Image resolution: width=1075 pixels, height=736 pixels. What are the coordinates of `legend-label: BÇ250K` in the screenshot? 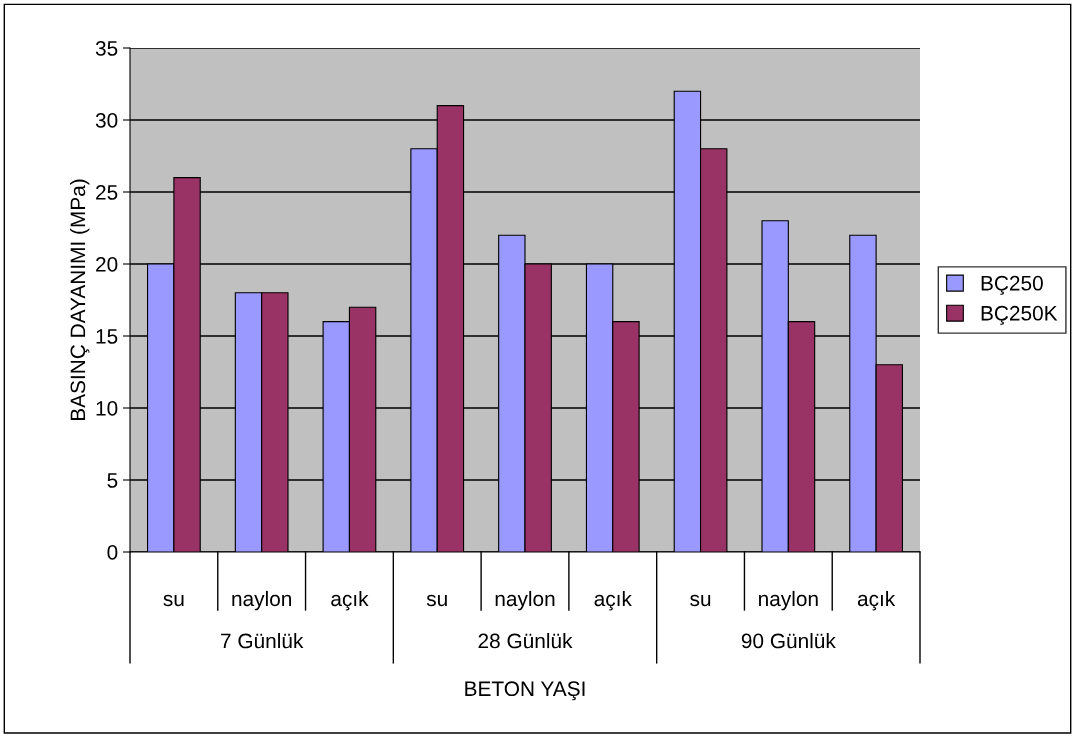 It's located at (1019, 315).